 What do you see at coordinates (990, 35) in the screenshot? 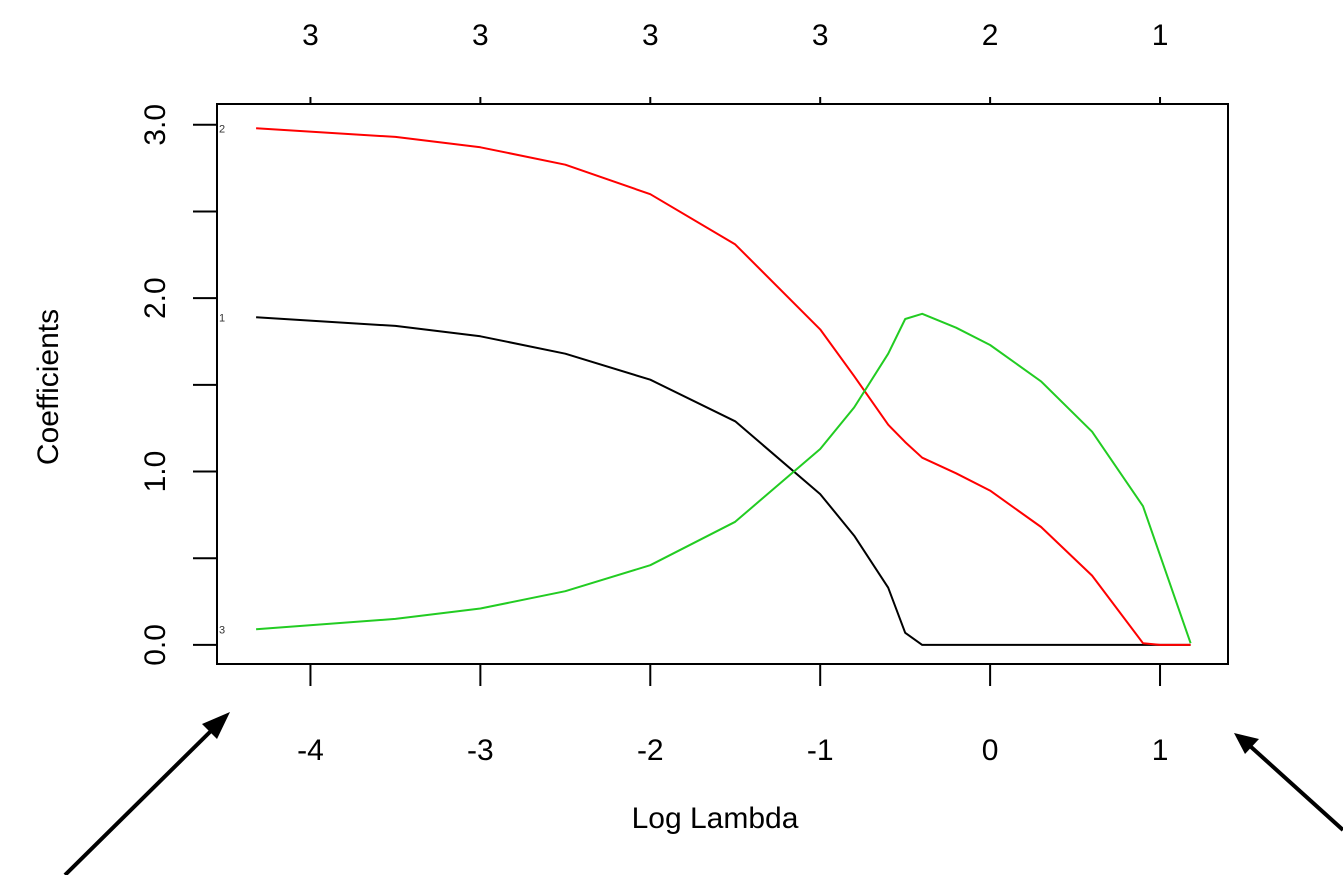
I see `top-tick-label: 2` at bounding box center [990, 35].